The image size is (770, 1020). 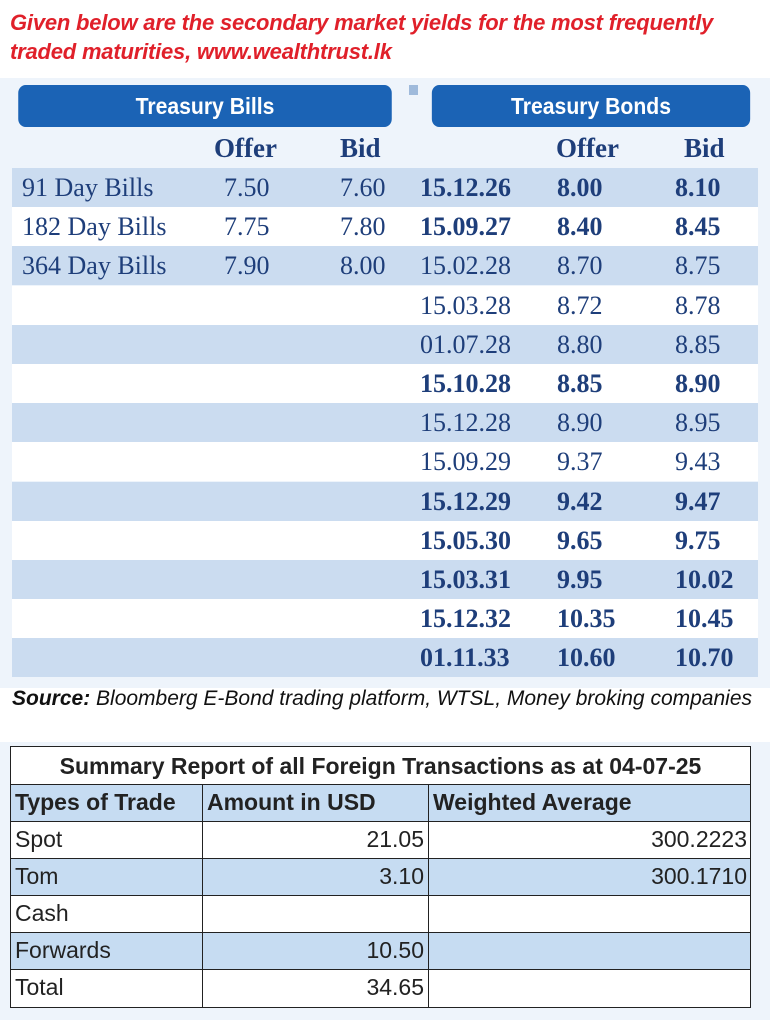 I want to click on bills-bid-column-header: Bid, so click(x=360, y=148).